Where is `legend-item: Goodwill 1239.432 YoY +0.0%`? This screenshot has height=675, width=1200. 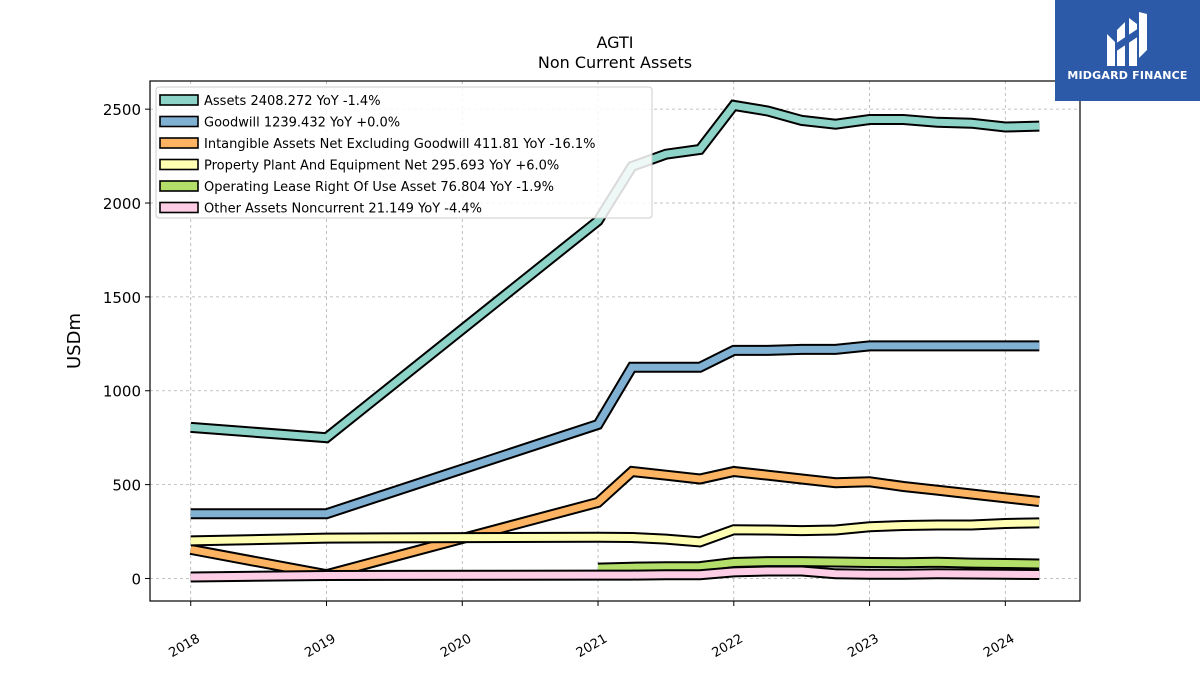 legend-item: Goodwill 1239.432 YoY +0.0% is located at coordinates (279, 123).